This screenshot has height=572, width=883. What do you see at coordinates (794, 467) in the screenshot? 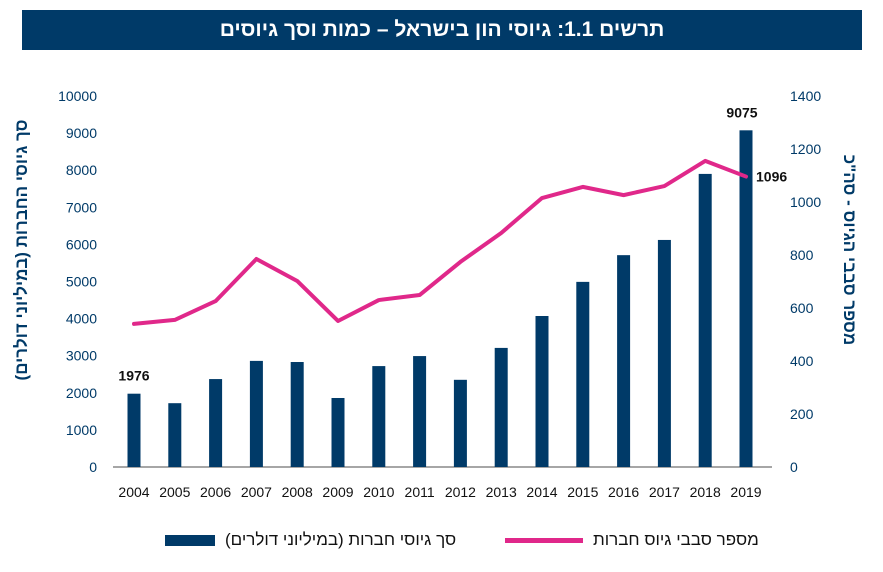
I see `y-right-tick-label: 0` at bounding box center [794, 467].